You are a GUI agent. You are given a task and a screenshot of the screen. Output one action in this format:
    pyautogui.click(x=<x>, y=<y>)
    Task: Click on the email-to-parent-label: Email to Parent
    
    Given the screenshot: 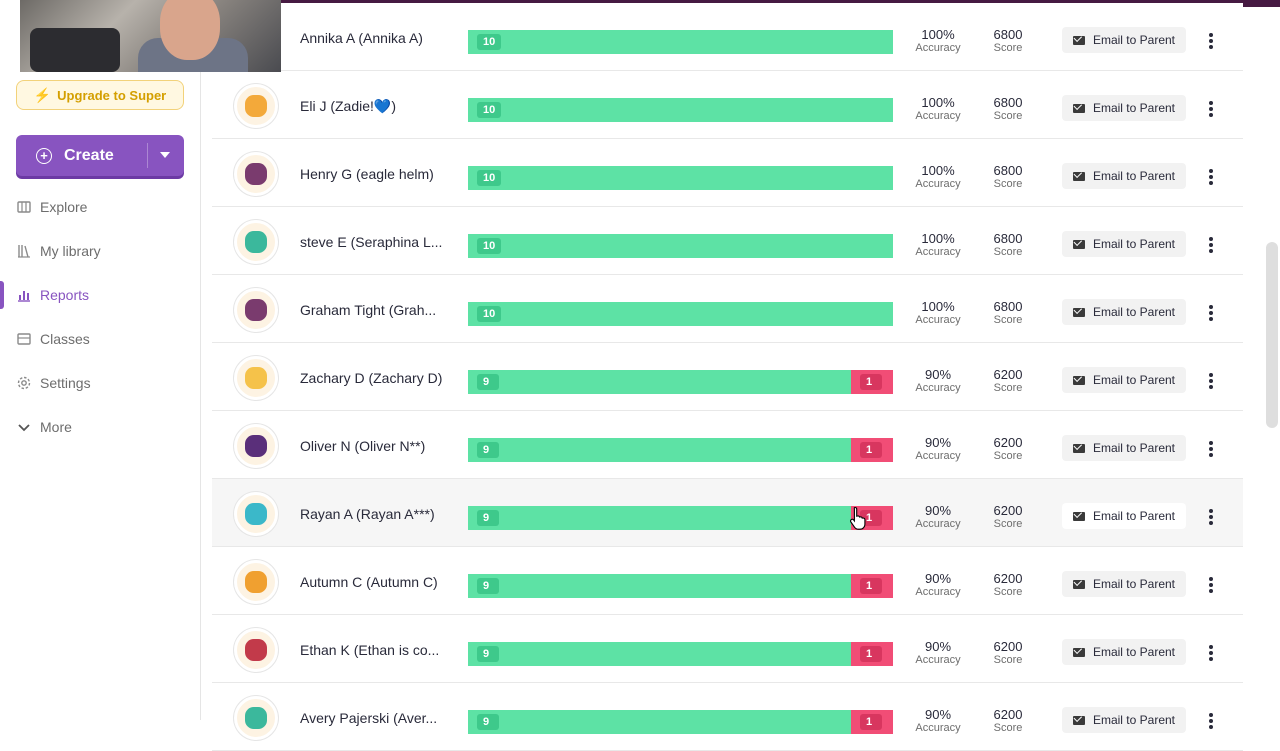 What is the action you would take?
    pyautogui.click(x=1134, y=312)
    